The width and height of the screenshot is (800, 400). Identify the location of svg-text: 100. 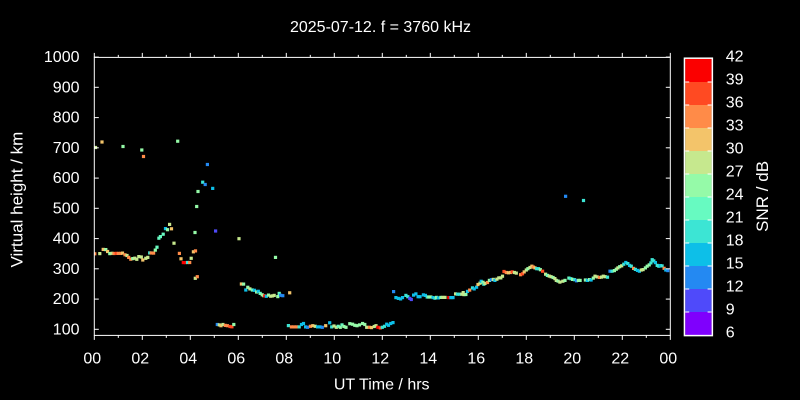
(66, 329).